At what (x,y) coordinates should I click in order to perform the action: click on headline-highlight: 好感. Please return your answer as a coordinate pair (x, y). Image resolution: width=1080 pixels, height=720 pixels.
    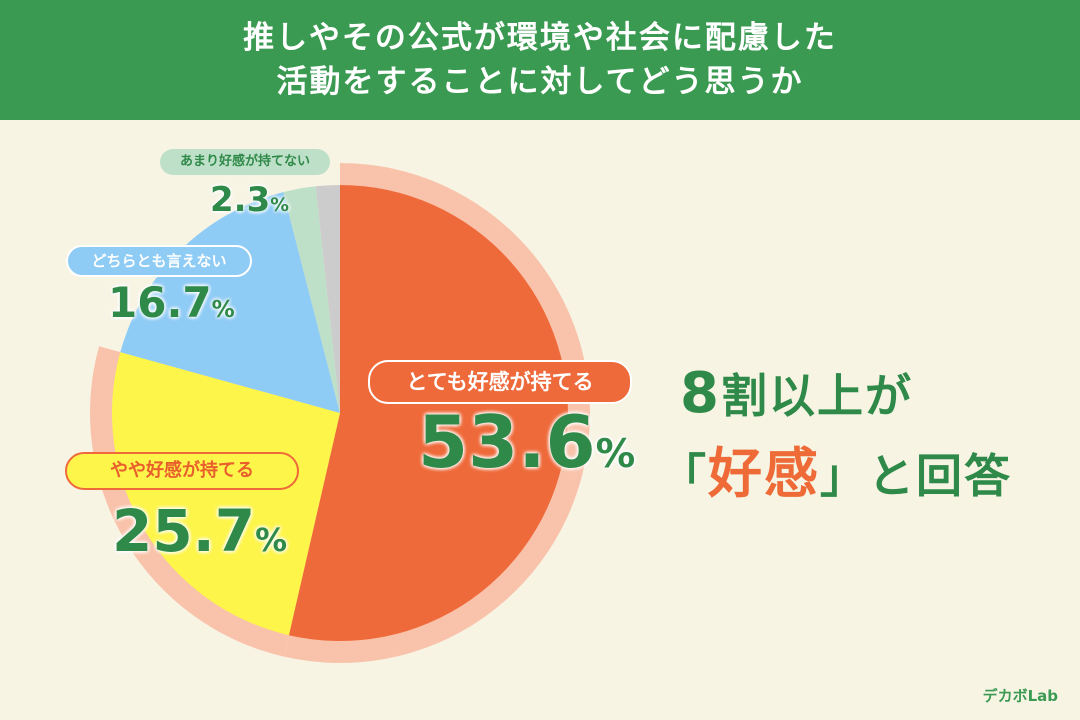
    Looking at the image, I should click on (764, 473).